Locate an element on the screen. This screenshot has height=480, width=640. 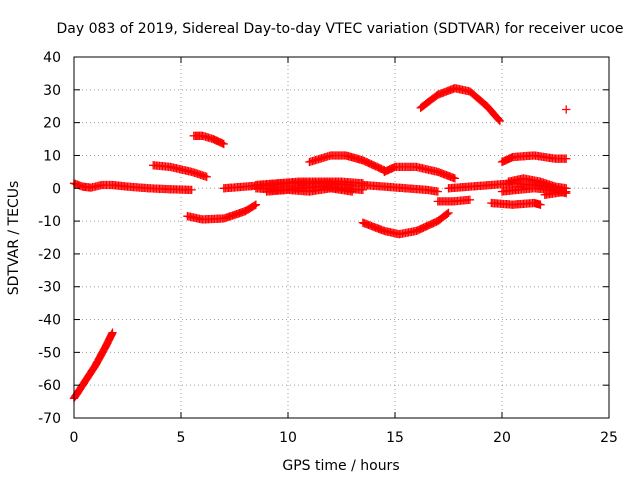
y-tick-label: 30 is located at coordinates (52, 91).